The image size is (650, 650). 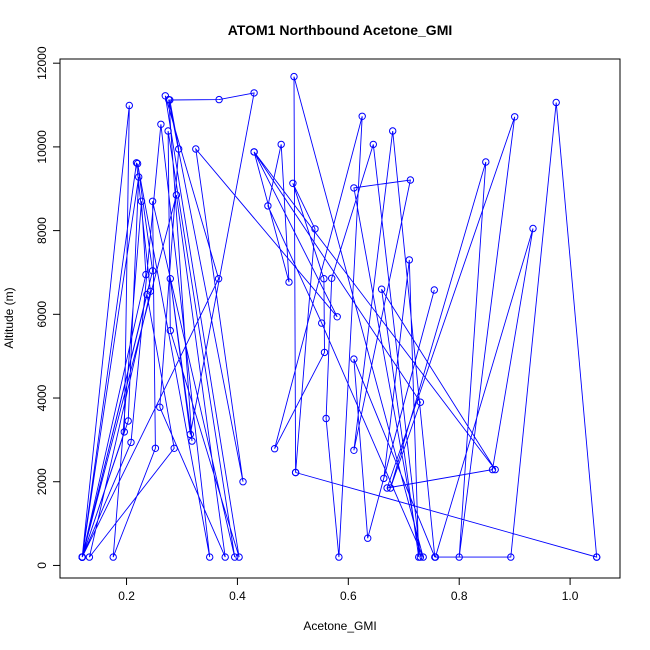 What do you see at coordinates (339, 626) in the screenshot?
I see `x-axis-label: Acetone_GMI` at bounding box center [339, 626].